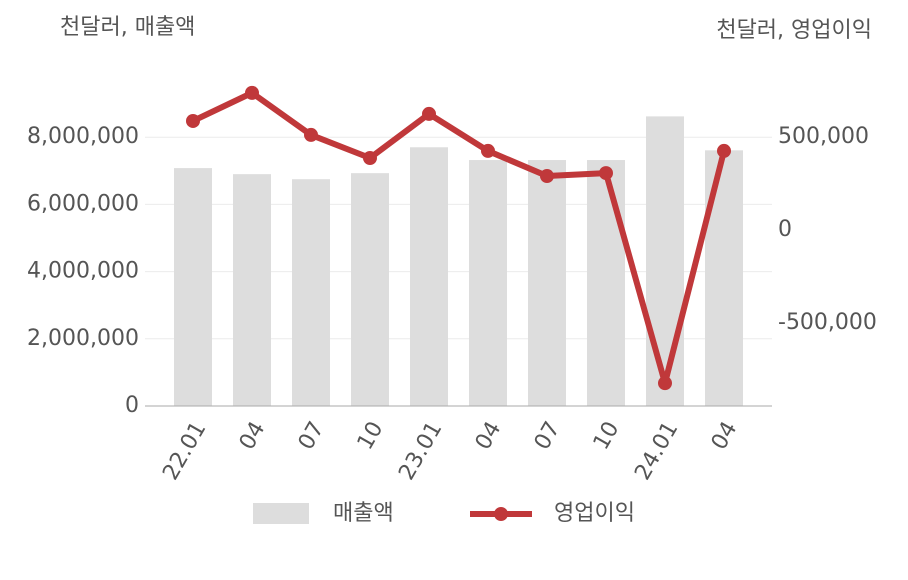  Describe the element at coordinates (823, 136) in the screenshot. I see `y2-tick-label: 500,000` at that location.